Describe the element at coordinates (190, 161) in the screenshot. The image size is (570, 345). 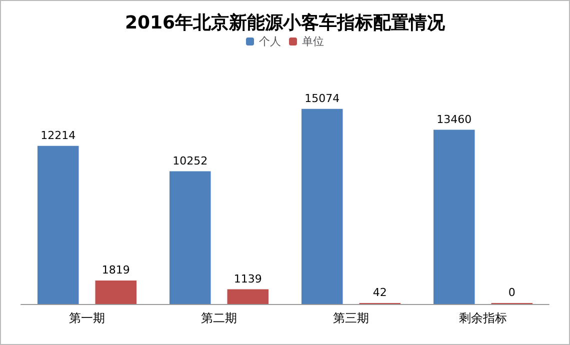
I see `data-label: 10252` at that location.